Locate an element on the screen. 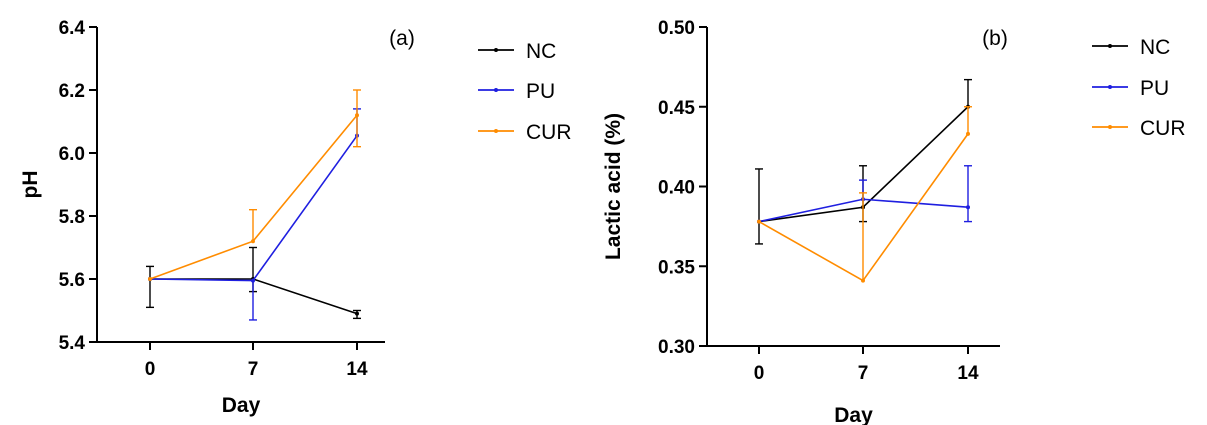  y-tick-label: 0.50 is located at coordinates (676, 28).